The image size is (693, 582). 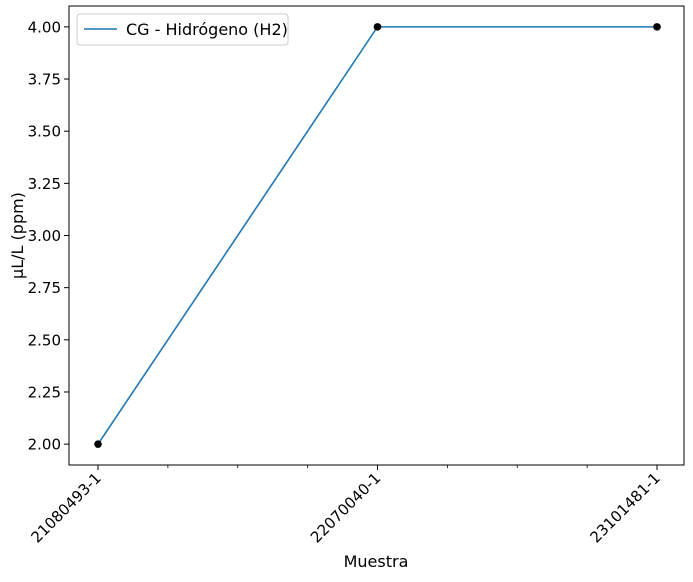 What do you see at coordinates (207, 29) in the screenshot?
I see `legend-label: CG - Hidrógeno (H2)` at bounding box center [207, 29].